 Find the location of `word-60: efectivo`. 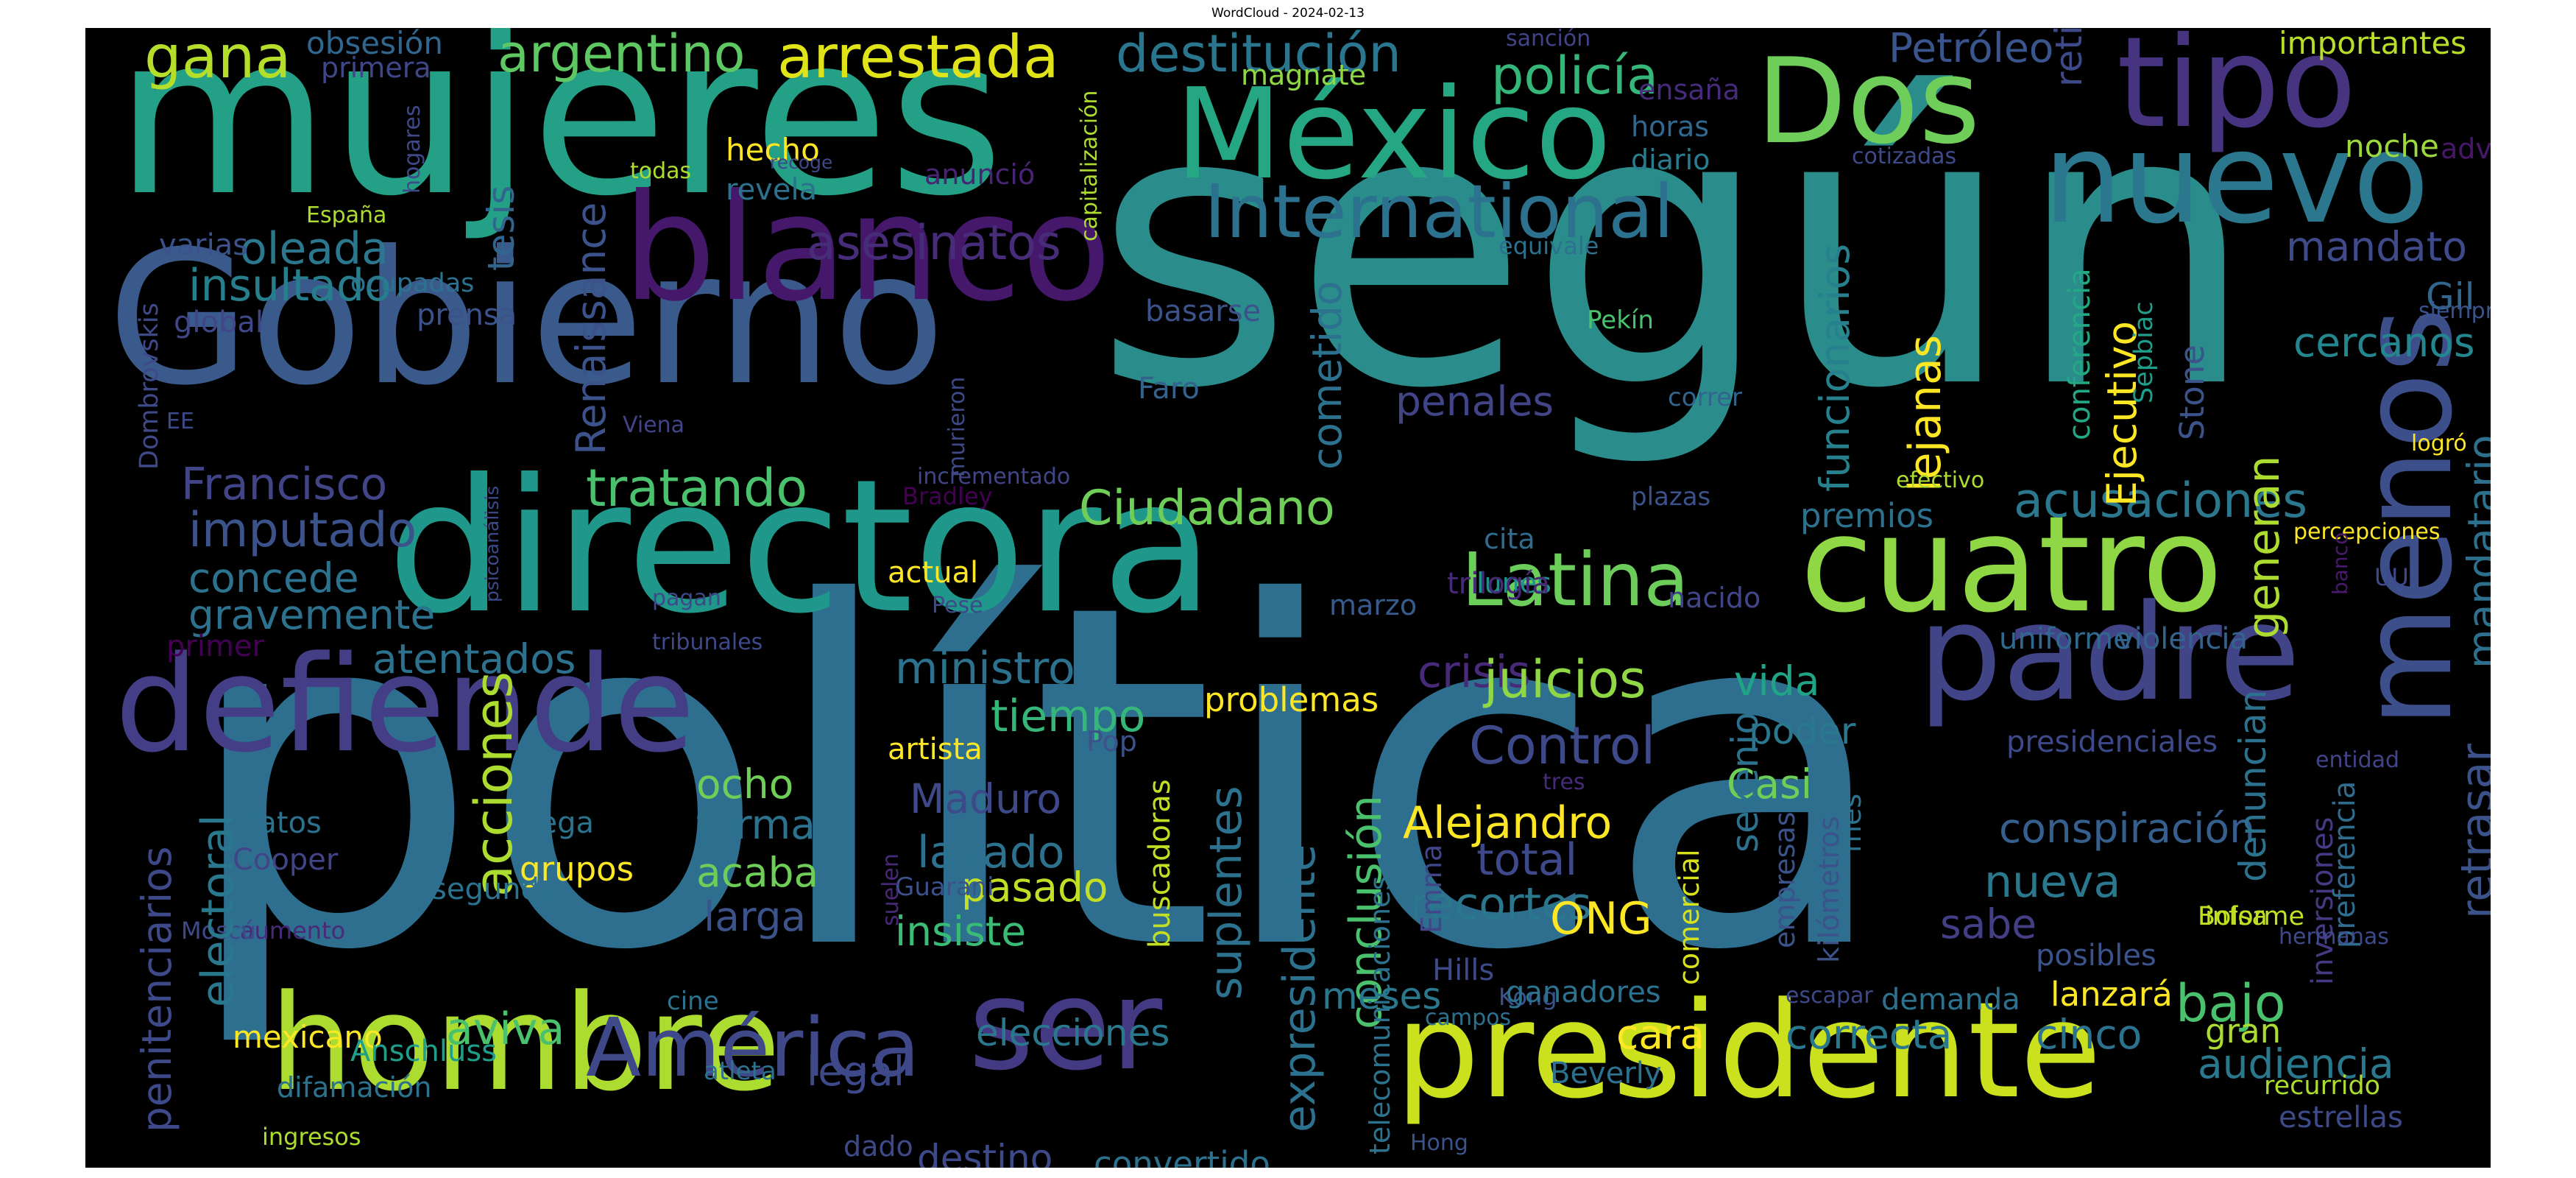

word-60: efectivo is located at coordinates (1941, 480).